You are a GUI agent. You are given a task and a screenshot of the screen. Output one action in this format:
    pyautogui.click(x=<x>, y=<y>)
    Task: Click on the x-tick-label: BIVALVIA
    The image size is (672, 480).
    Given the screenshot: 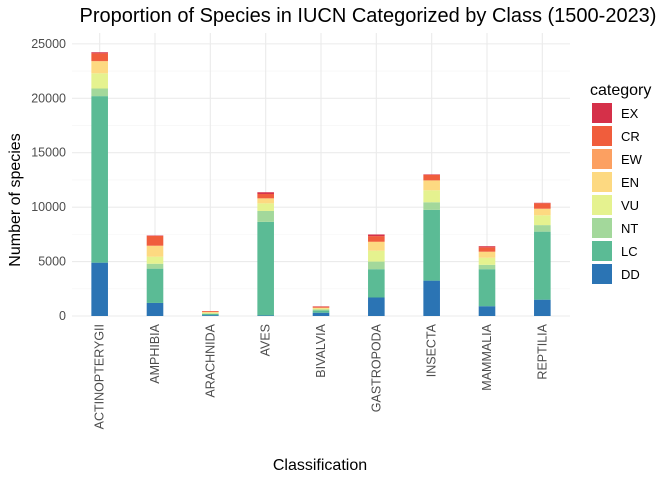 What is the action you would take?
    pyautogui.click(x=321, y=350)
    